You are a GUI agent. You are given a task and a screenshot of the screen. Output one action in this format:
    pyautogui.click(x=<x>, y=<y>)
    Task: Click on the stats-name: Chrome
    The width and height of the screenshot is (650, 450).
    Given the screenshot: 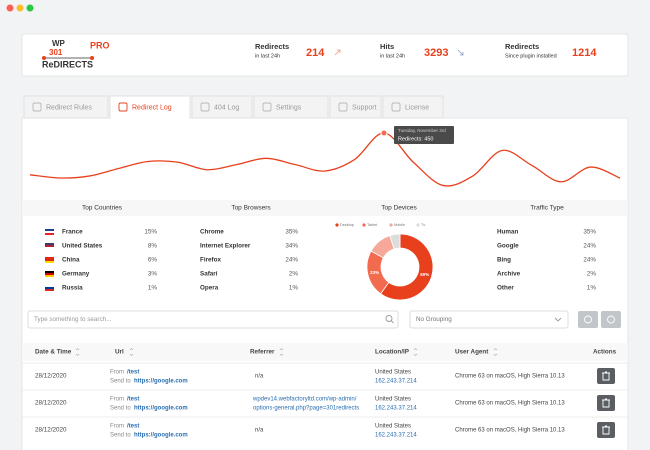 What is the action you would take?
    pyautogui.click(x=212, y=232)
    